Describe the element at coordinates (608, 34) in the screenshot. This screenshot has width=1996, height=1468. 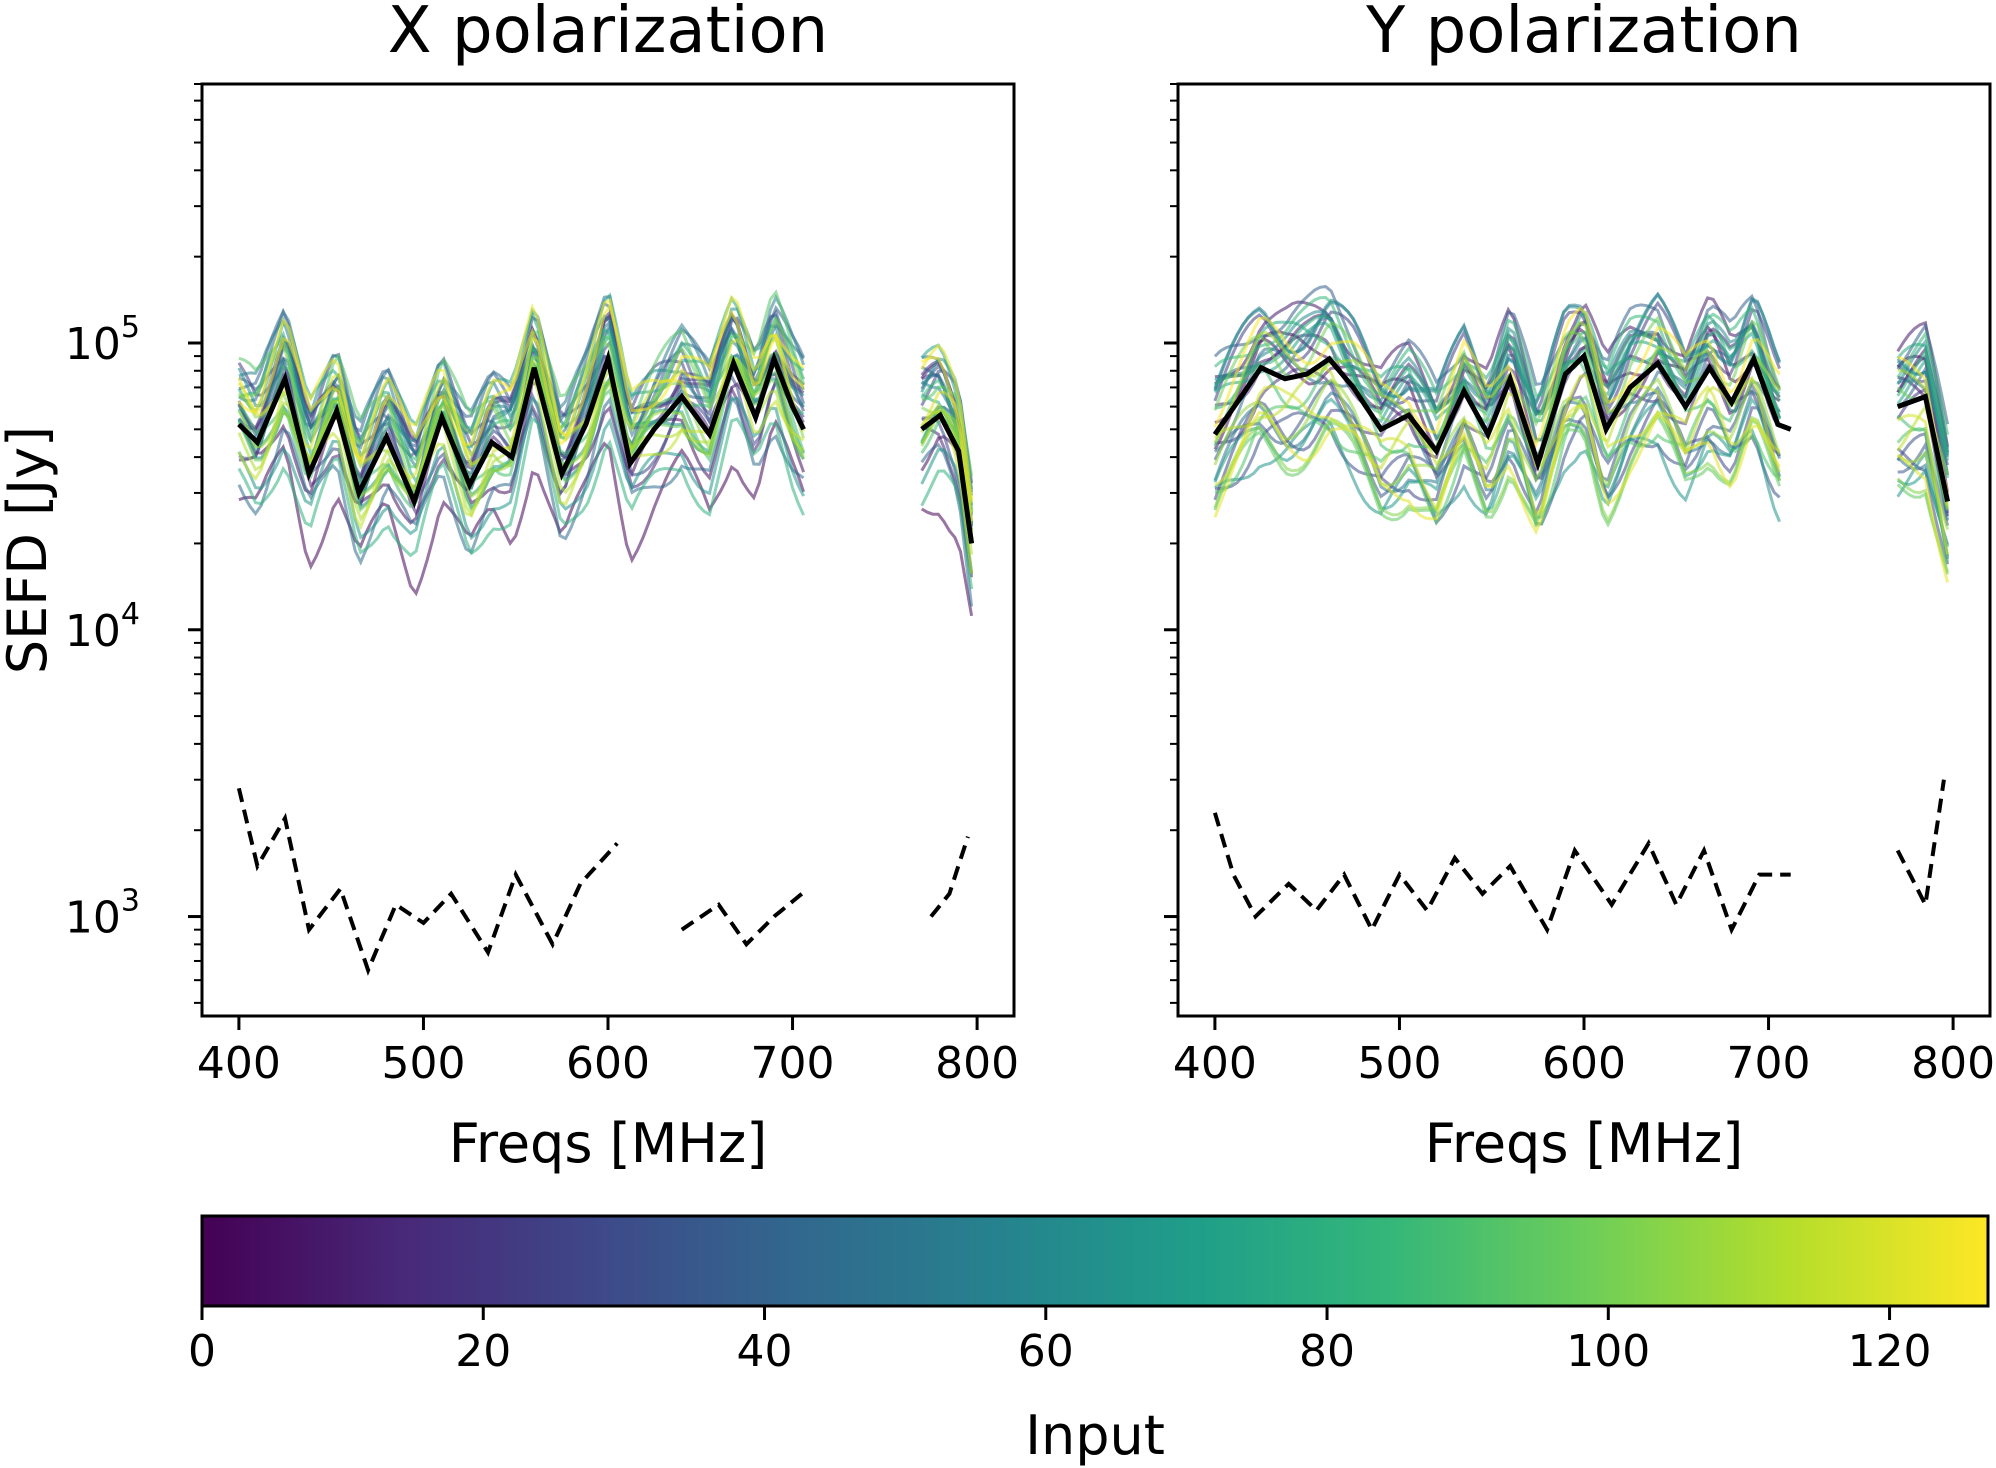
I see `chart-title: X polarization` at that location.